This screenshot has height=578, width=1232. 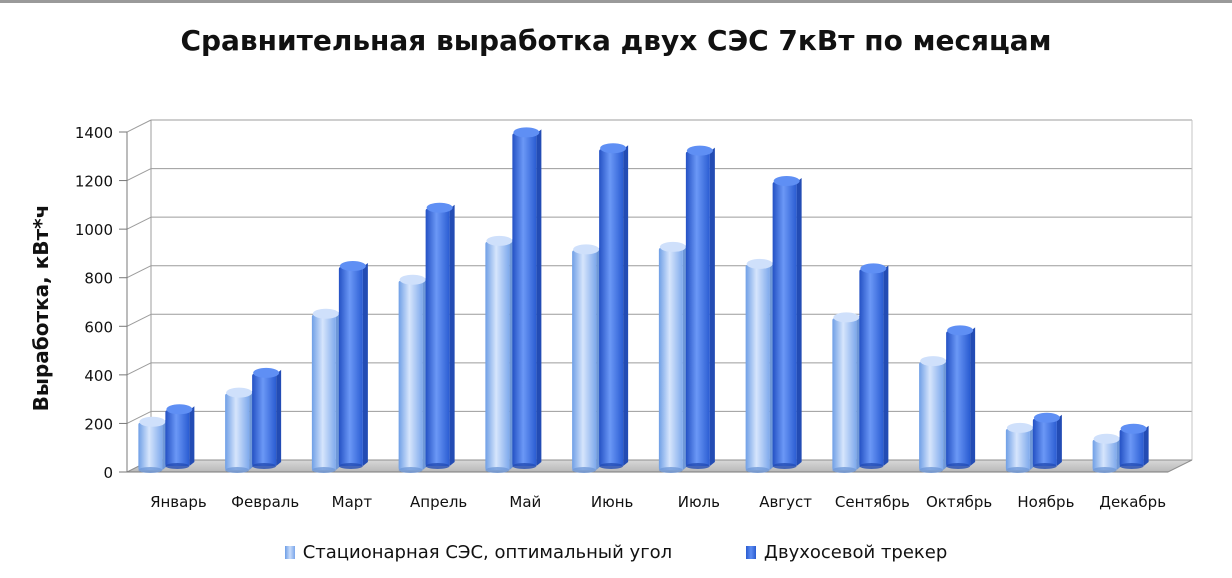 I want to click on x-tick-label: Апрель, so click(x=438, y=502).